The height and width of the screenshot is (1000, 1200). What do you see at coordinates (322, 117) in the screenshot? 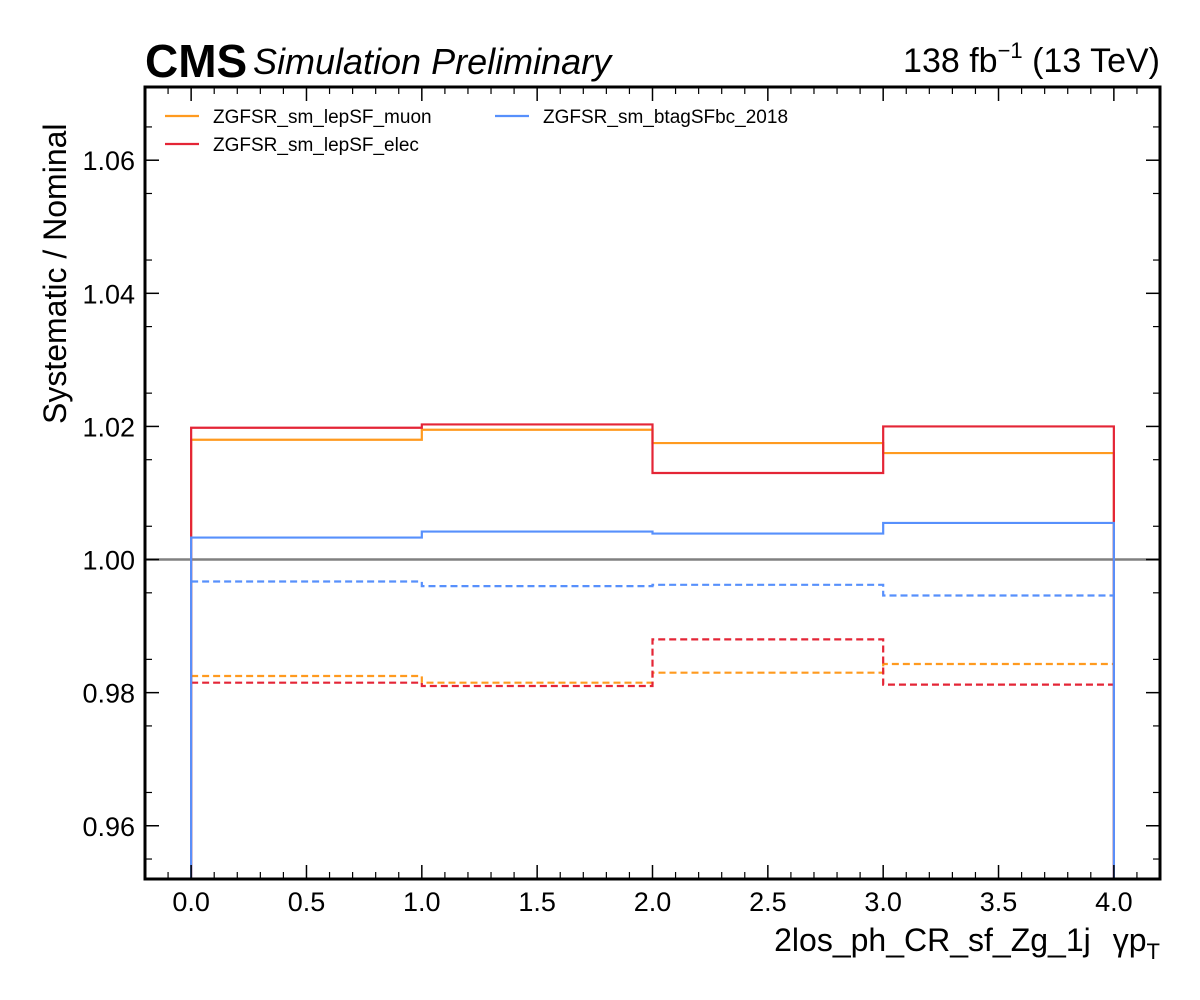
I see `legend-label-0: ZGFSR_sm_lepSF_muon` at bounding box center [322, 117].